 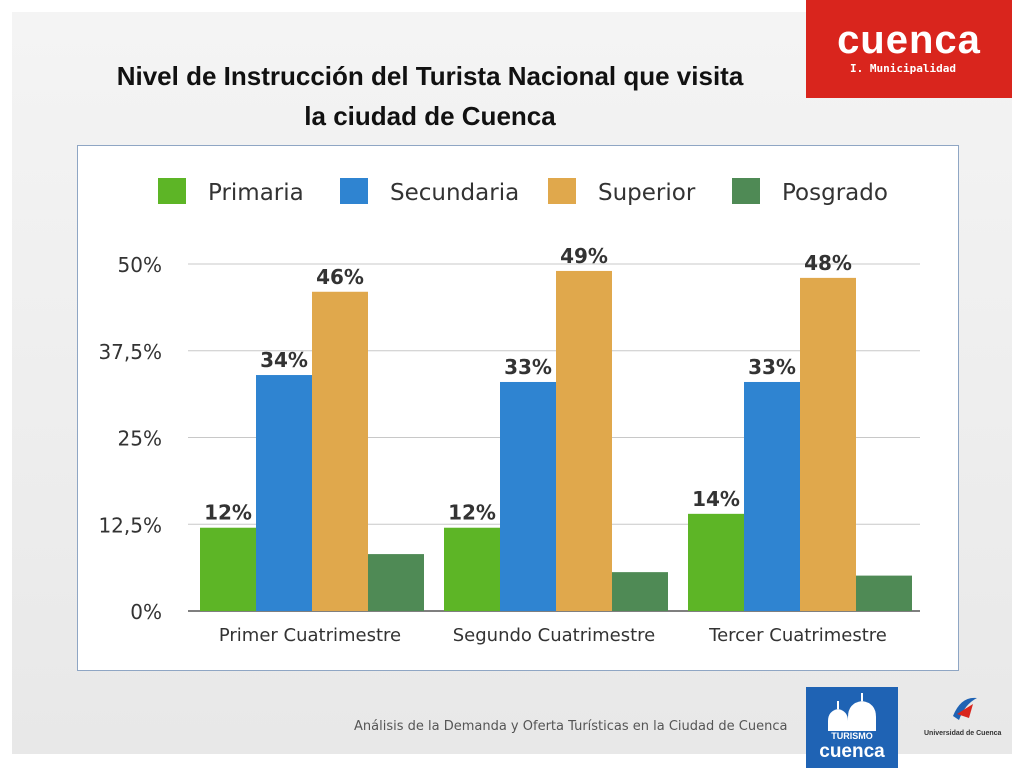 I want to click on legend-label-2: Superior, so click(x=647, y=193).